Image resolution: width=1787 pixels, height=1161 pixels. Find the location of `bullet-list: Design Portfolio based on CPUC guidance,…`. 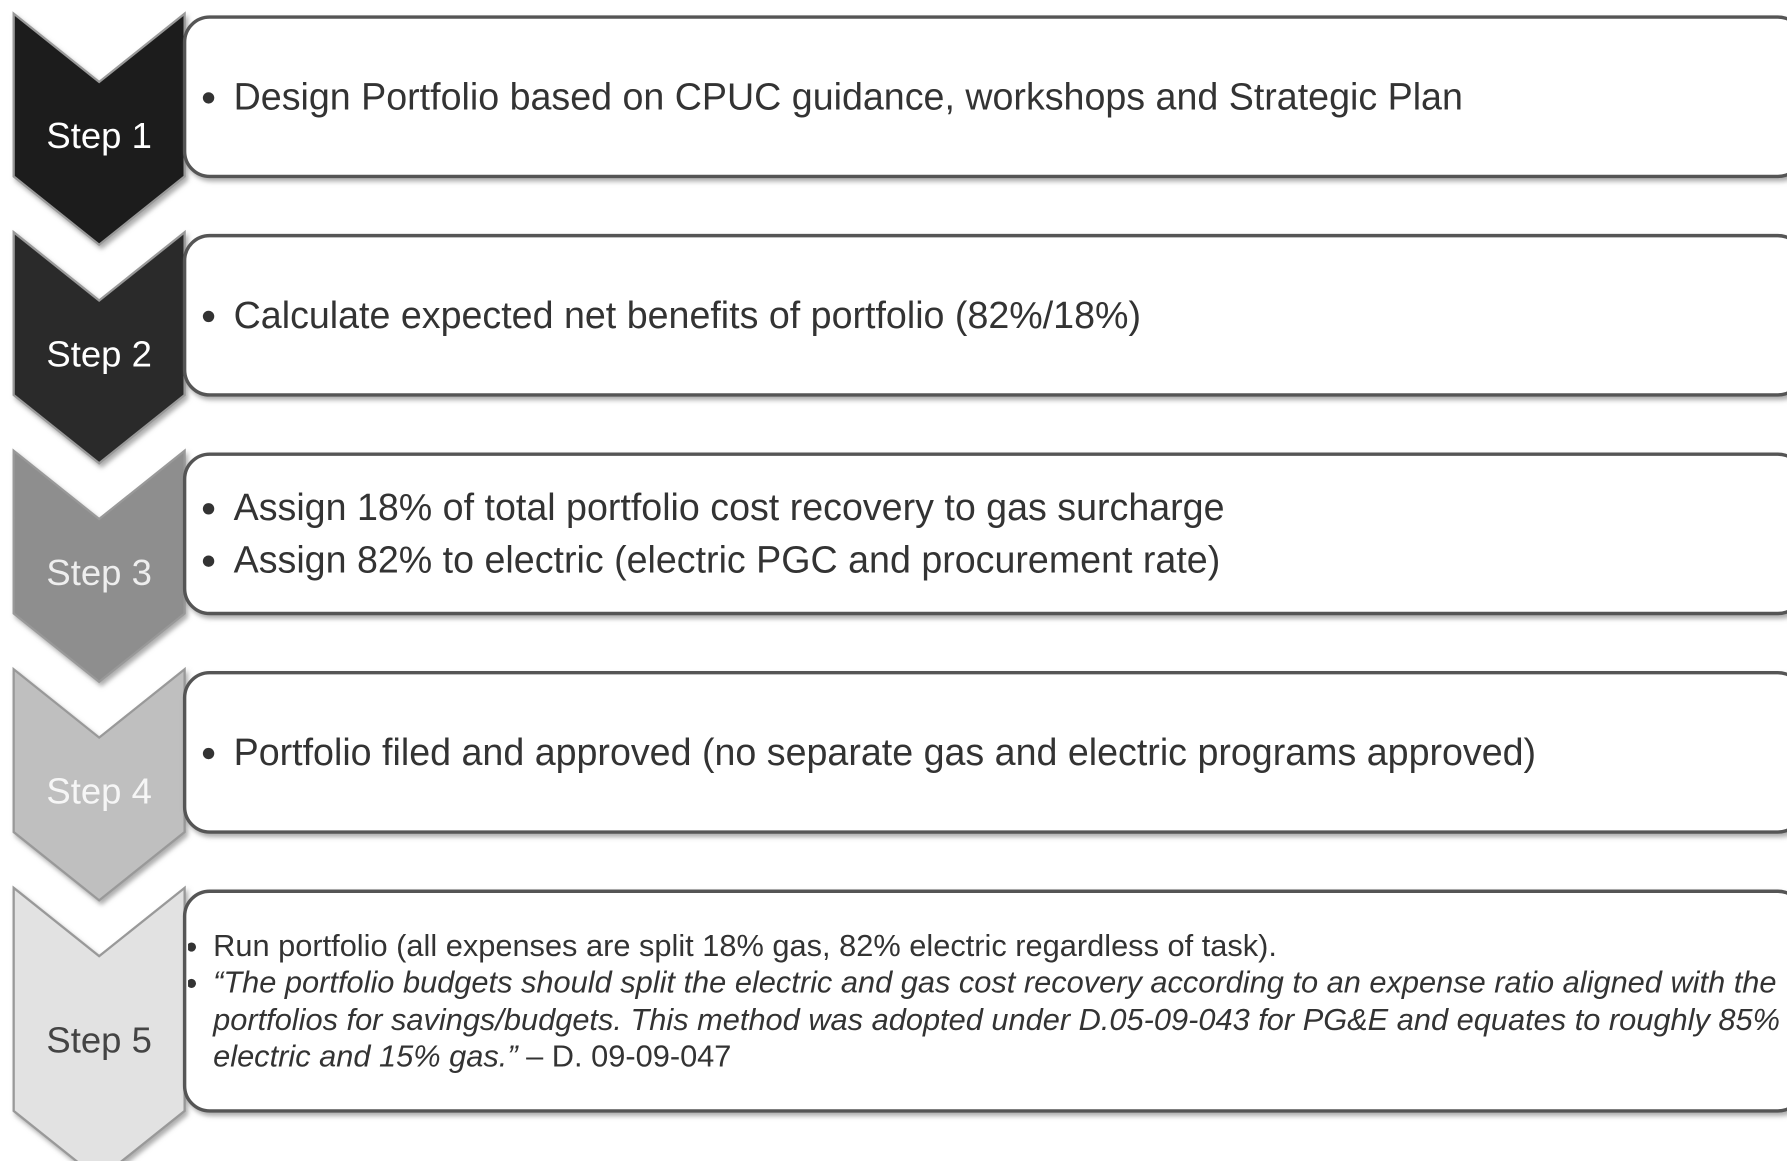

bullet-list: Design Portfolio based on CPUC guidance,… is located at coordinates (986, 96).